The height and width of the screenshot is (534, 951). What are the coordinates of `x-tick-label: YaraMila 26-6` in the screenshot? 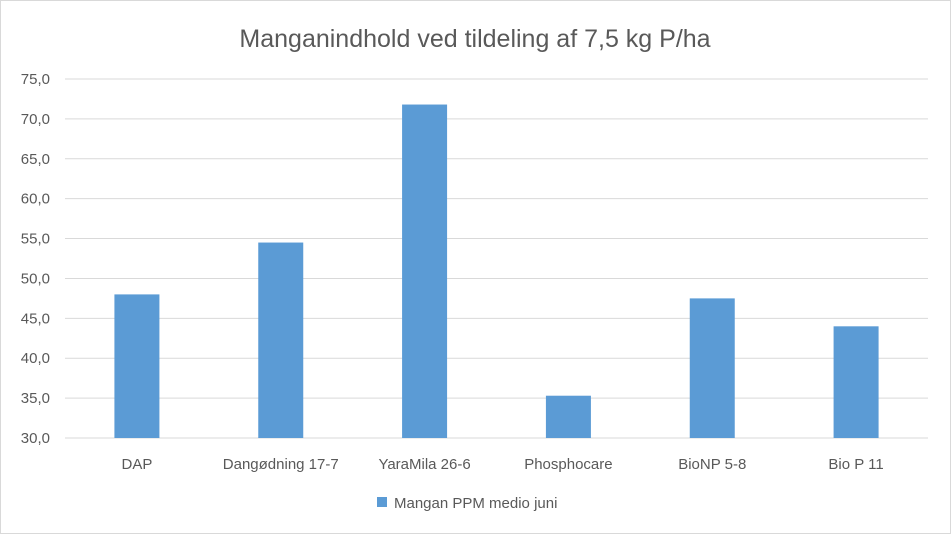 It's located at (424, 464).